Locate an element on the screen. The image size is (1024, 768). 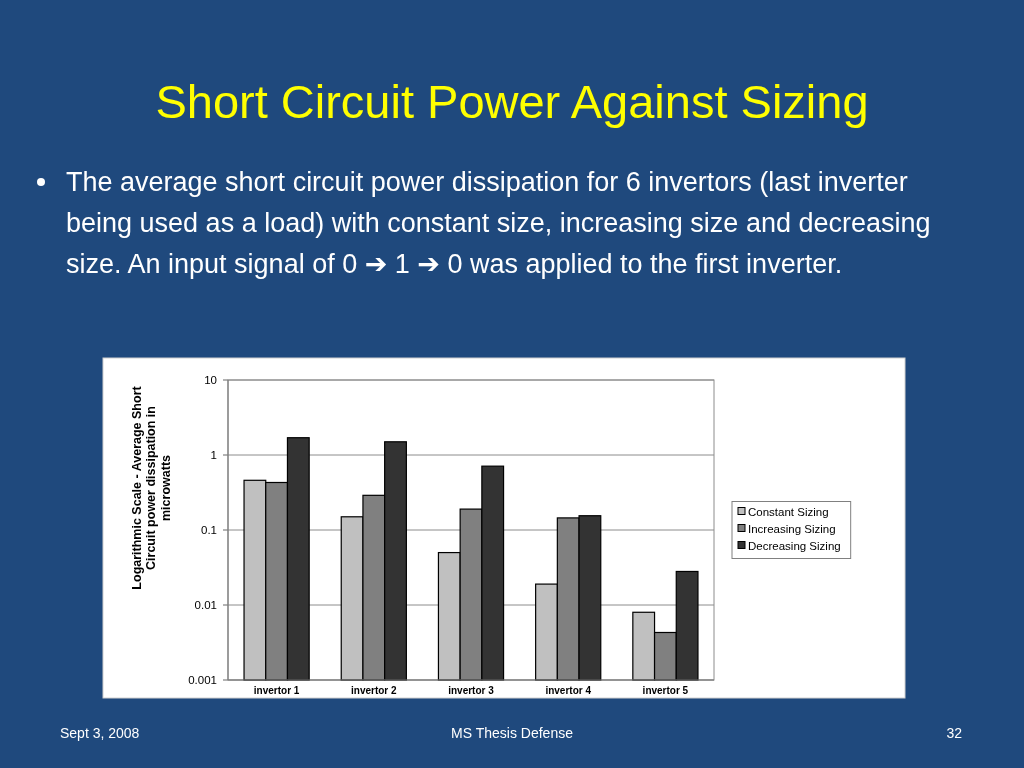
text: Sept 3, 2008 is located at coordinates (100, 733).